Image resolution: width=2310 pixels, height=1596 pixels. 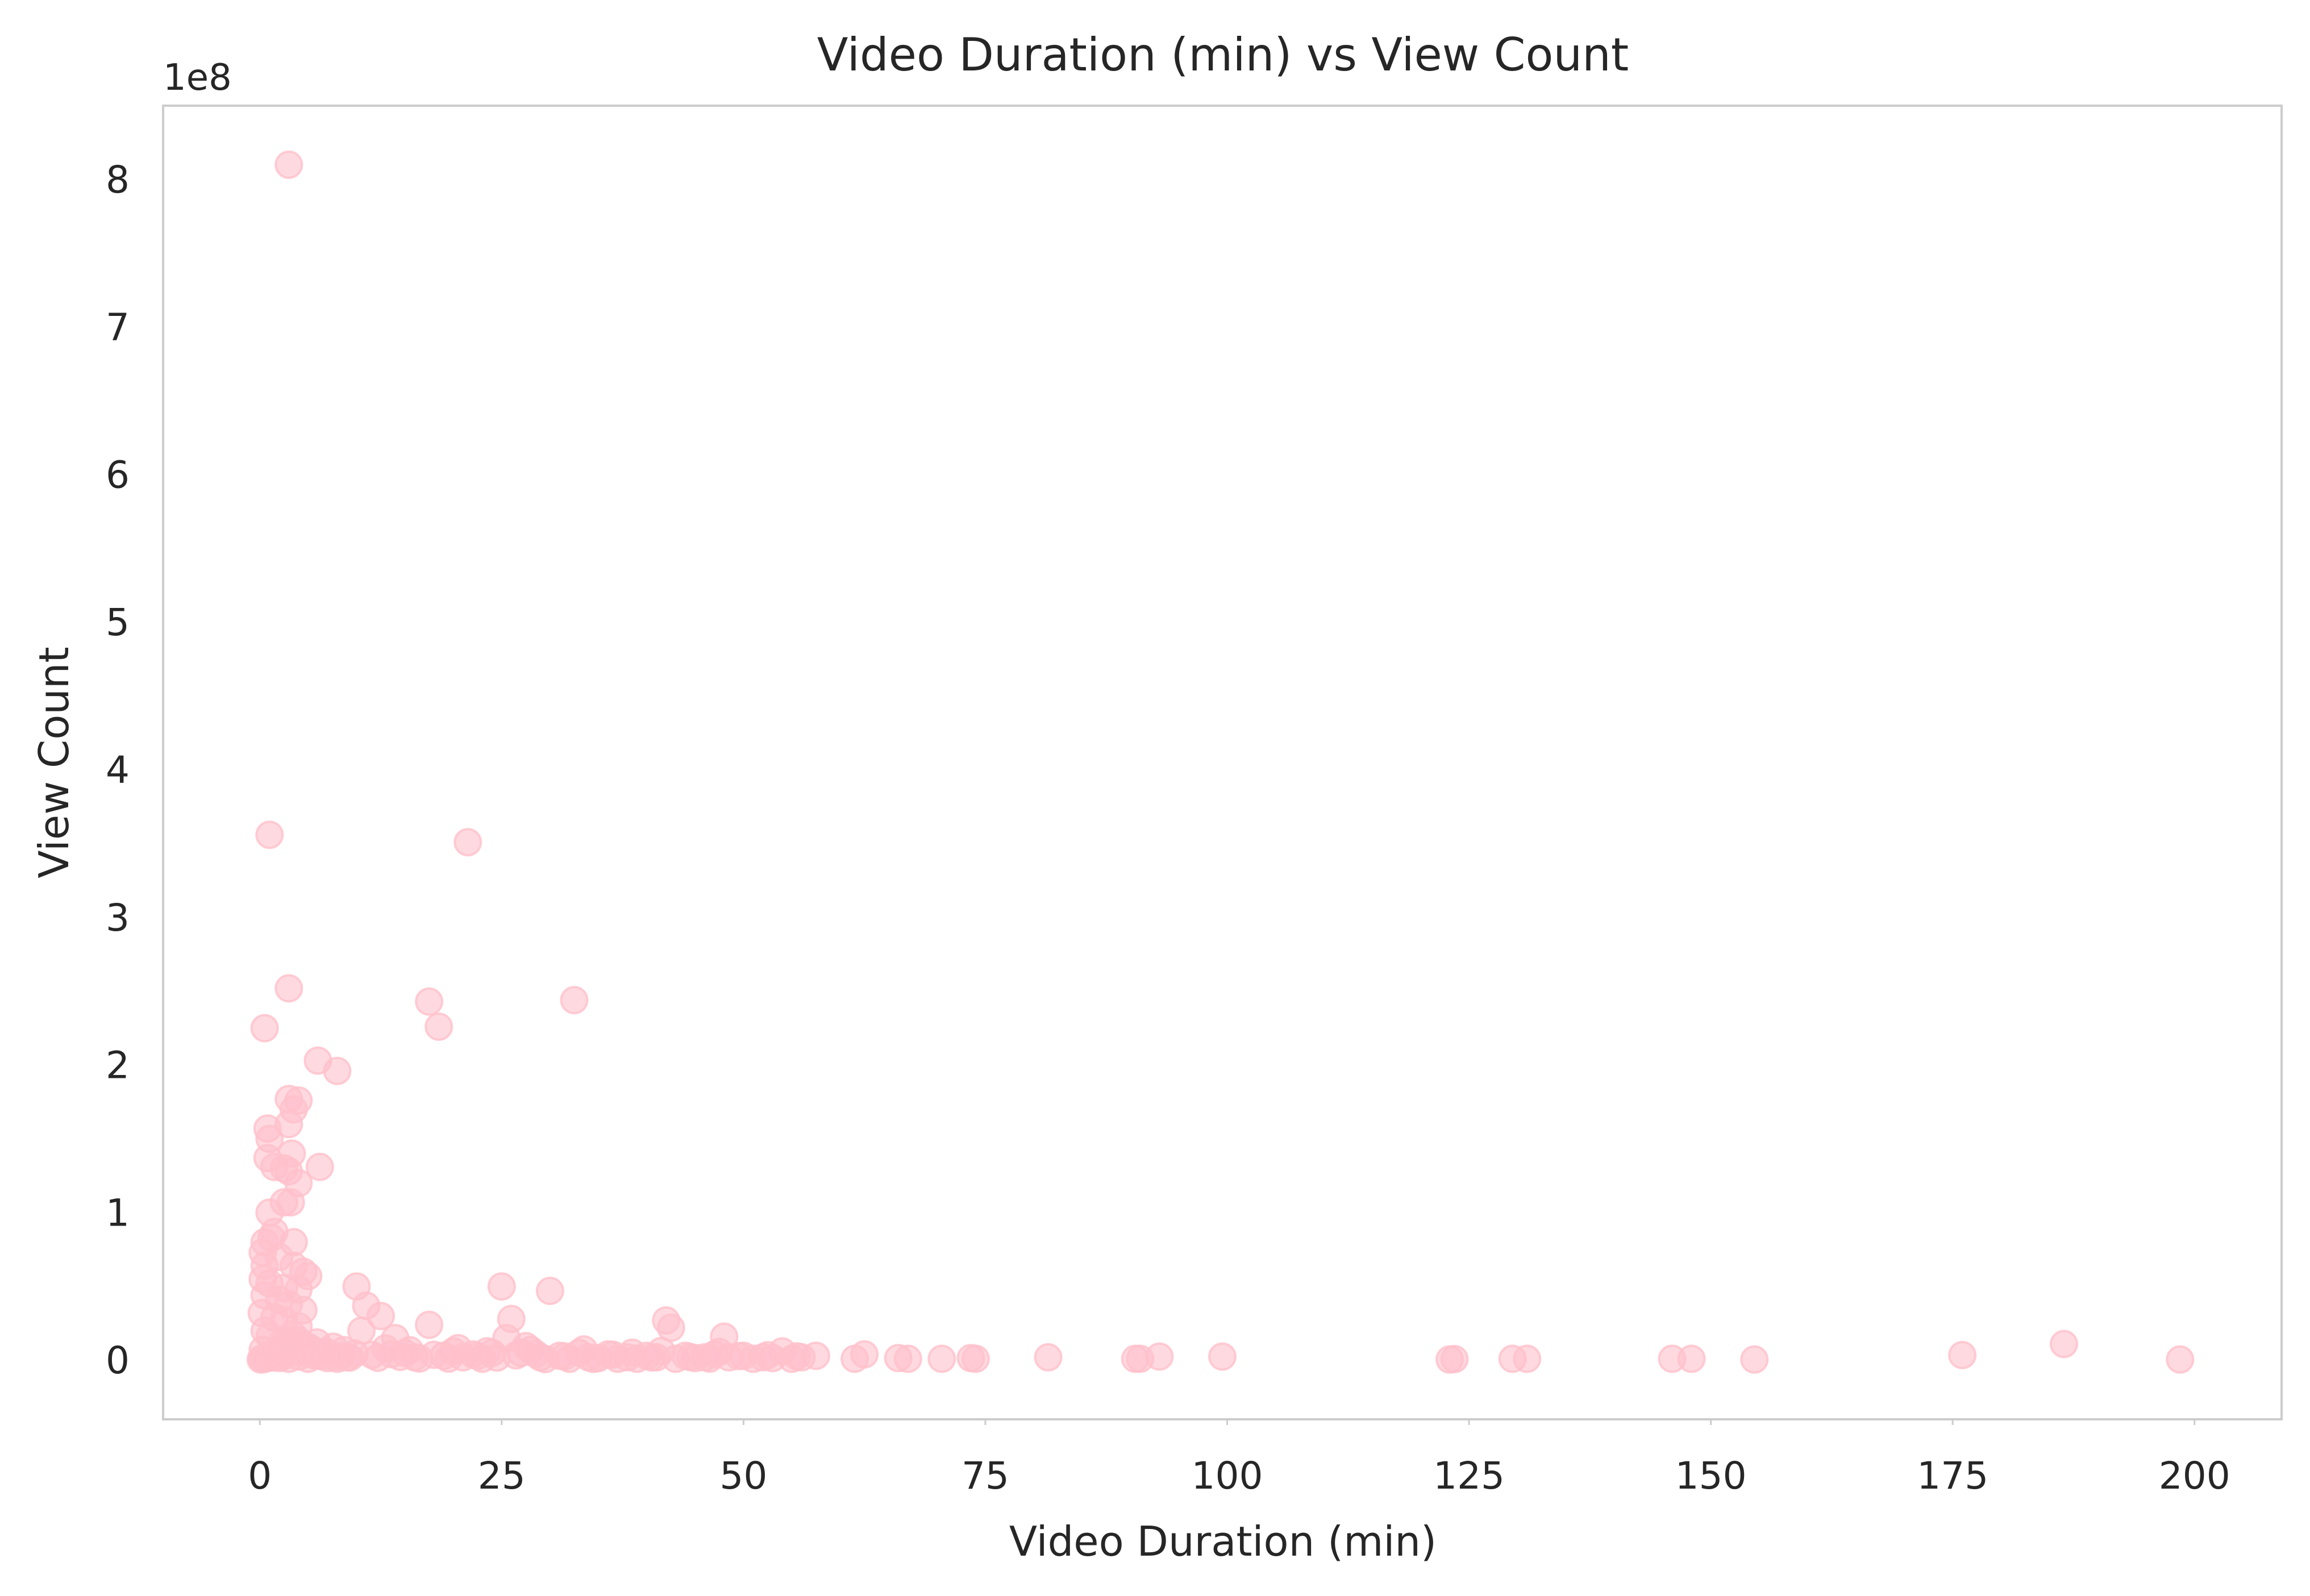 What do you see at coordinates (118, 1360) in the screenshot?
I see `y-tick-label: 0` at bounding box center [118, 1360].